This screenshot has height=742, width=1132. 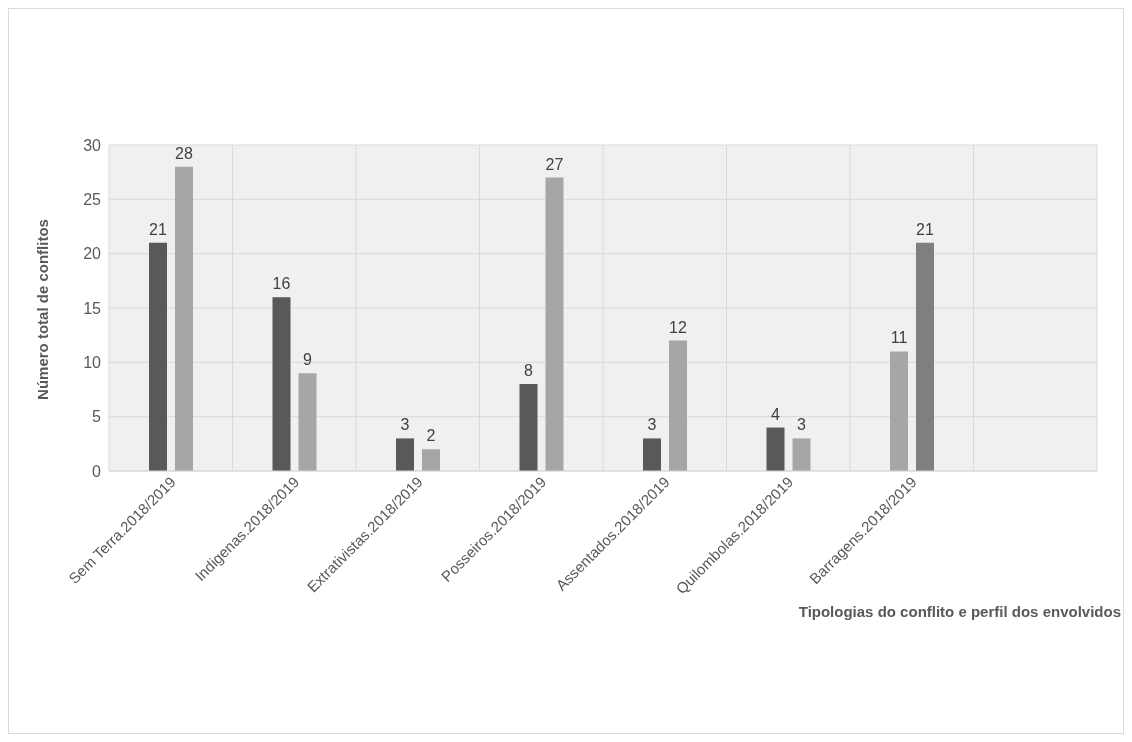 I want to click on data-label: 28, so click(x=184, y=153).